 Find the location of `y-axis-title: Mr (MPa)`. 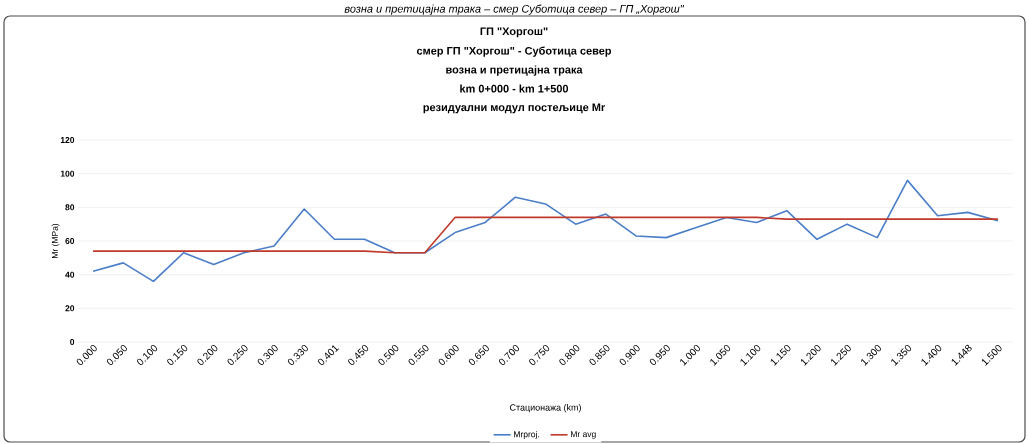

y-axis-title: Mr (MPa) is located at coordinates (55, 240).